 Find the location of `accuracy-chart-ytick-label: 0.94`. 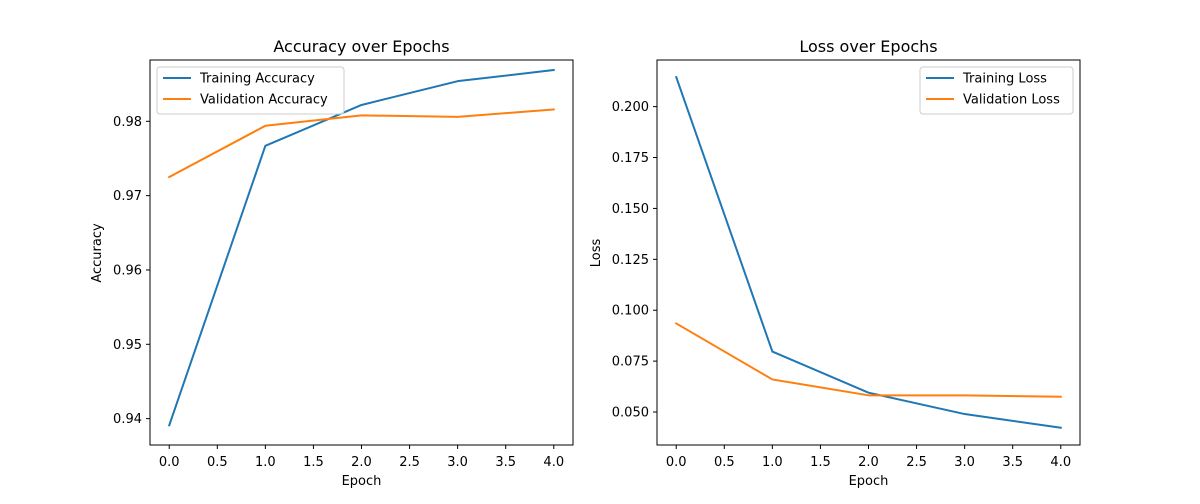

accuracy-chart-ytick-label: 0.94 is located at coordinates (127, 419).